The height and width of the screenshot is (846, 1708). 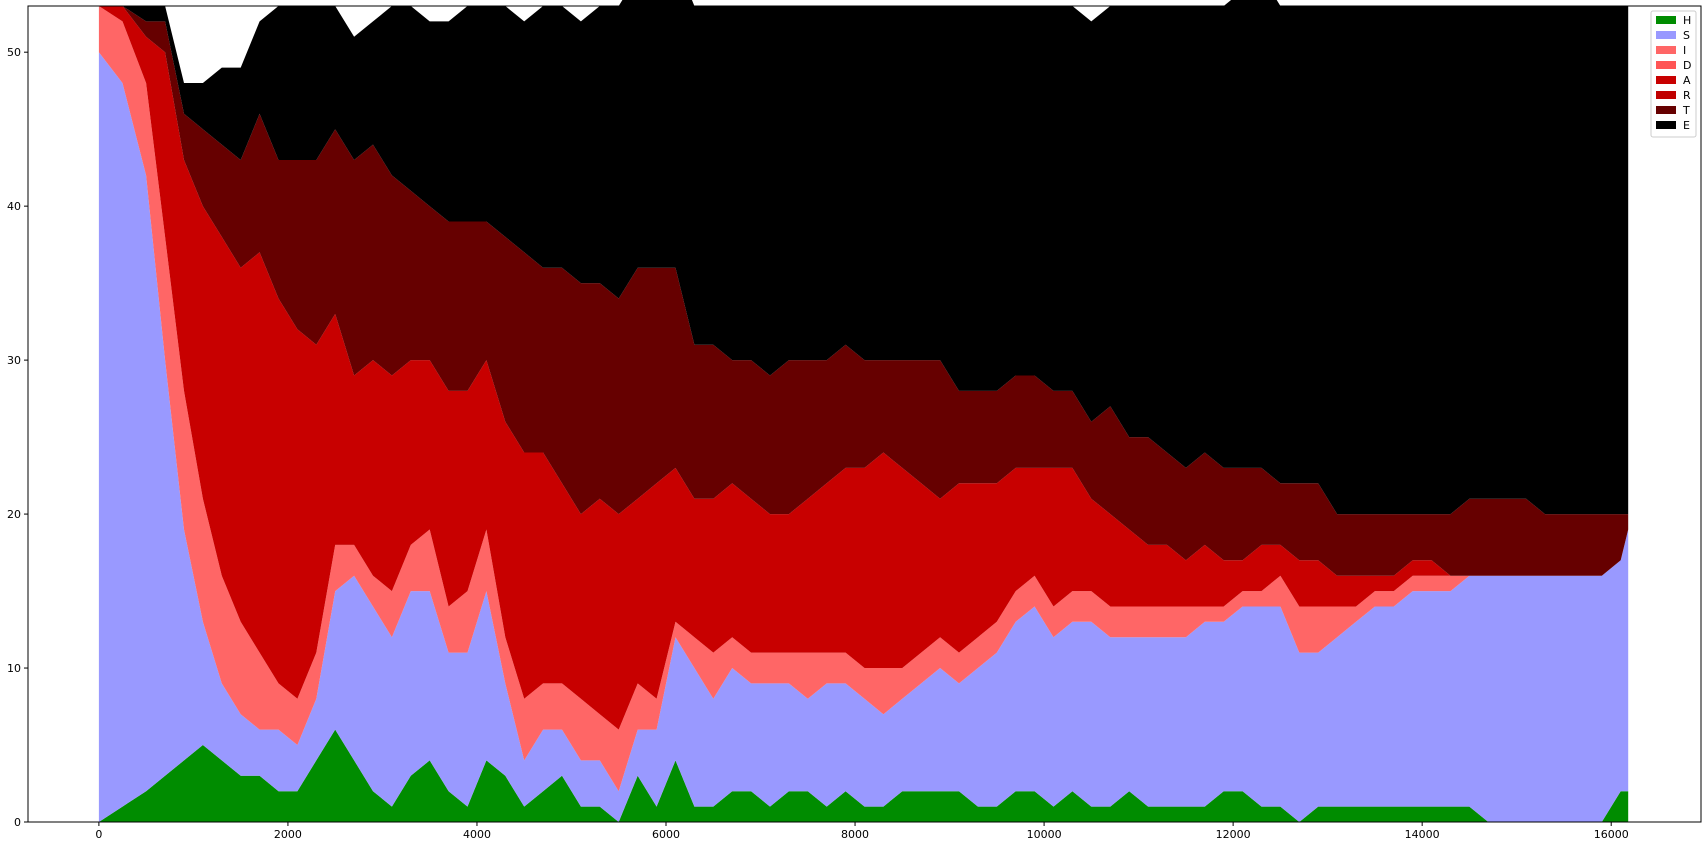 What do you see at coordinates (855, 834) in the screenshot?
I see `x-tick-label: 8000` at bounding box center [855, 834].